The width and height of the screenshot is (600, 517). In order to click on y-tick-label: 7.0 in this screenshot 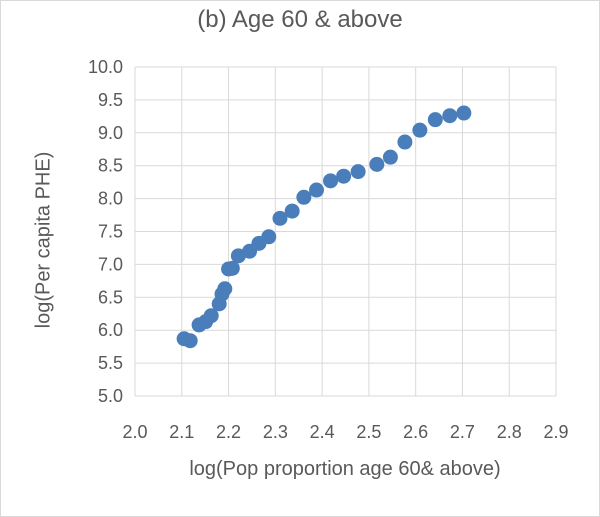, I will do `click(110, 264)`.